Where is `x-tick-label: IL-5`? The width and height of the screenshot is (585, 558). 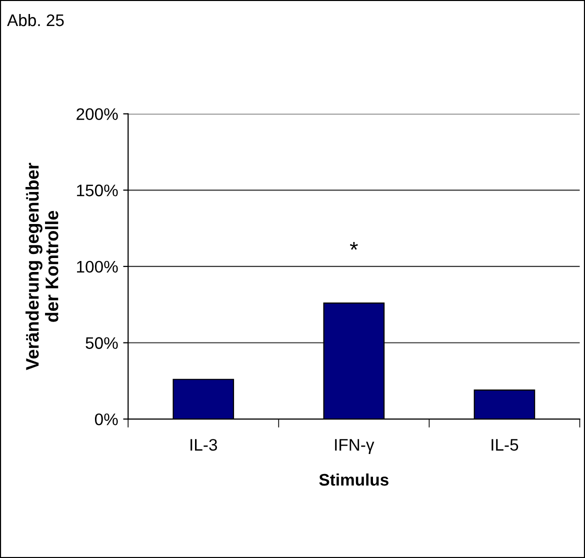
x-tick-label: IL-5 is located at coordinates (505, 445).